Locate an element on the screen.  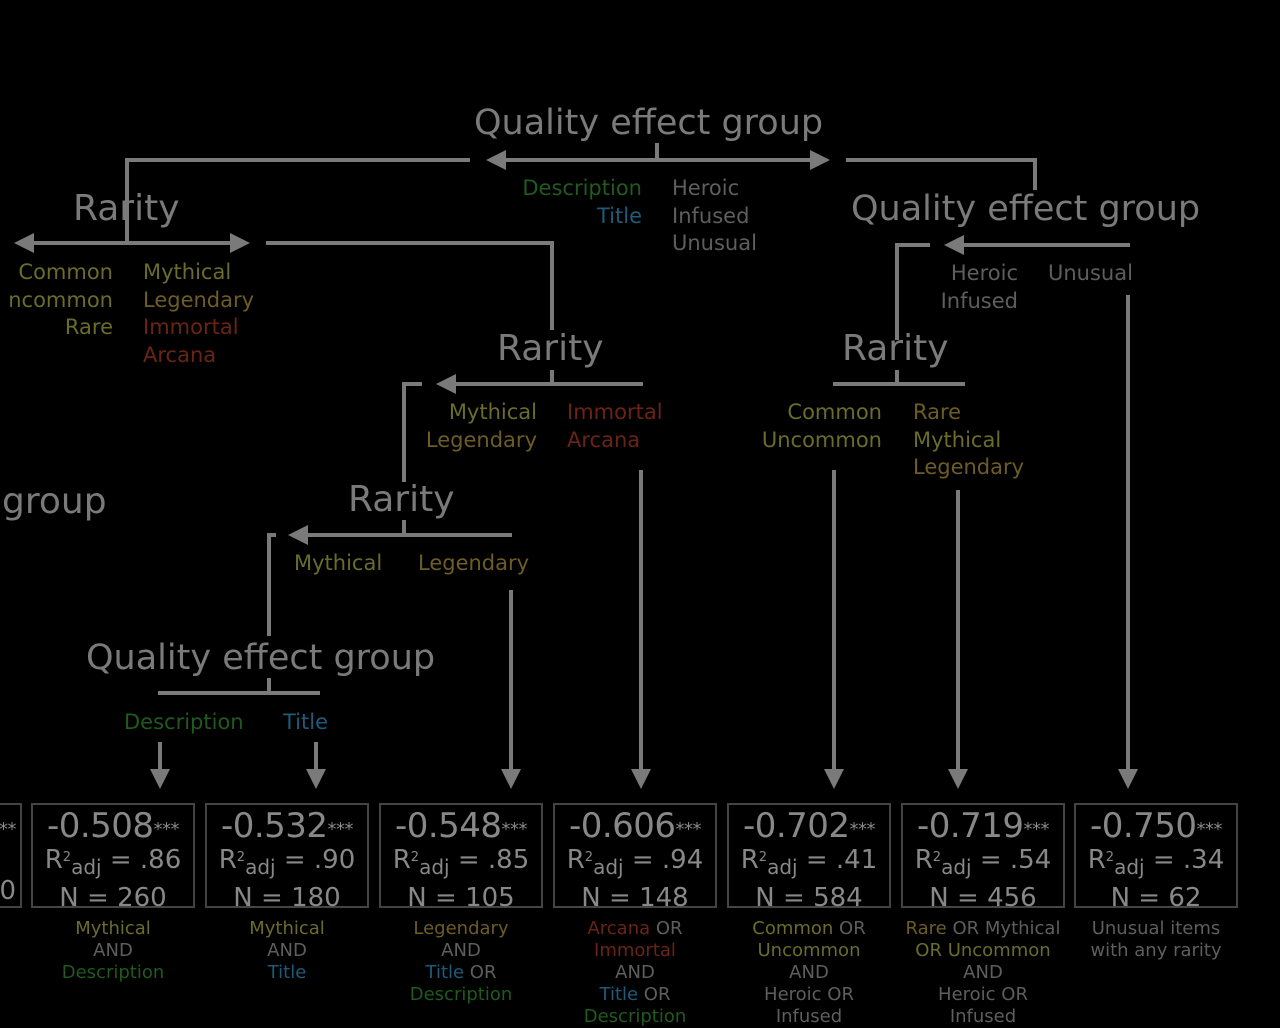
condition-term: Title is located at coordinates (445, 972).